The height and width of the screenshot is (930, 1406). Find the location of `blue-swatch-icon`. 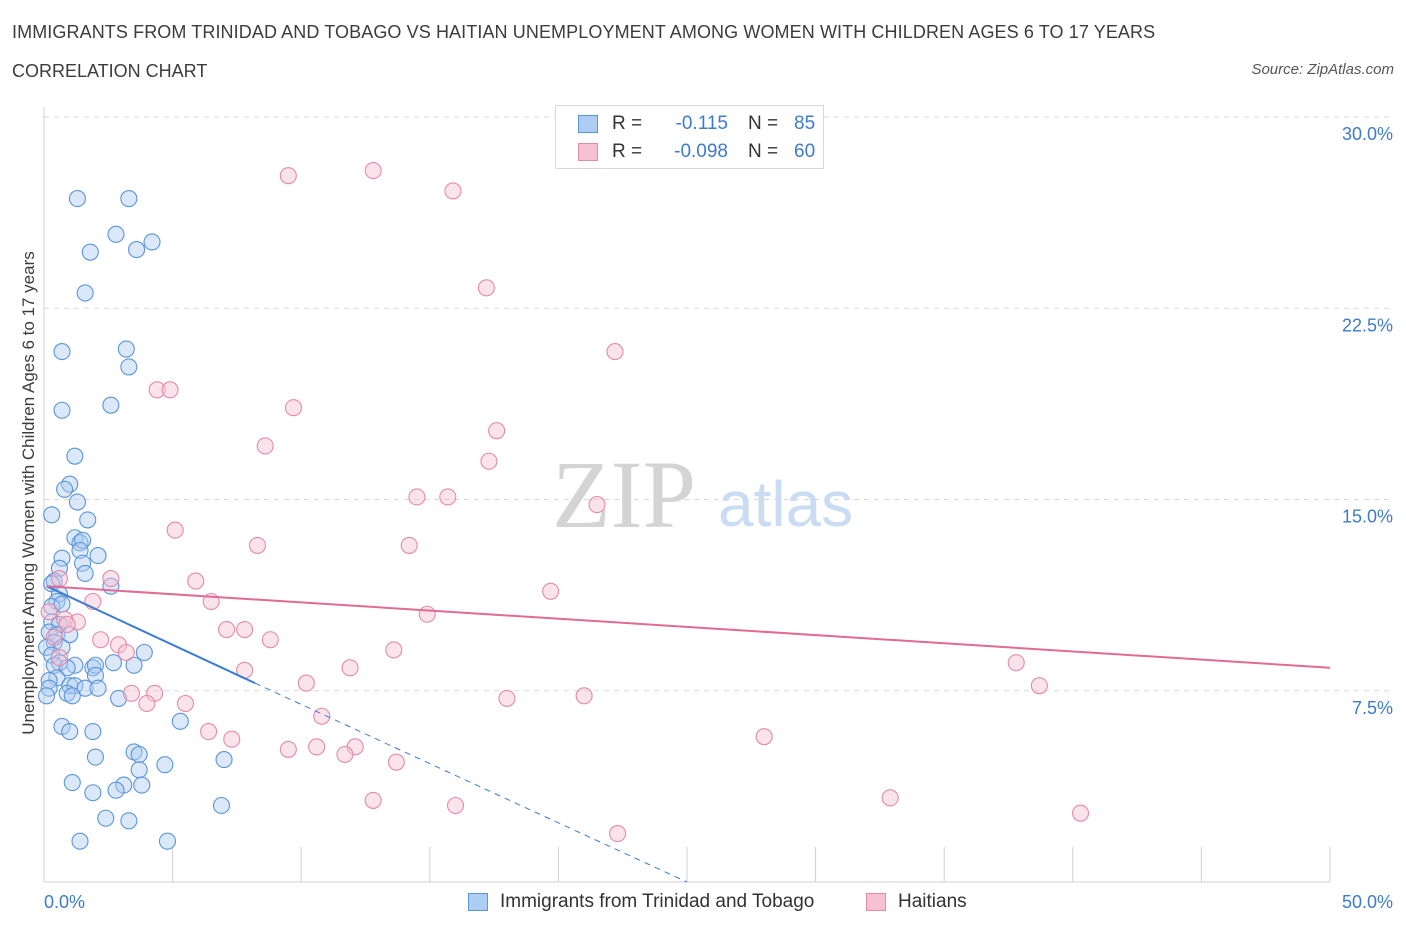

blue-swatch-icon is located at coordinates (478, 902).